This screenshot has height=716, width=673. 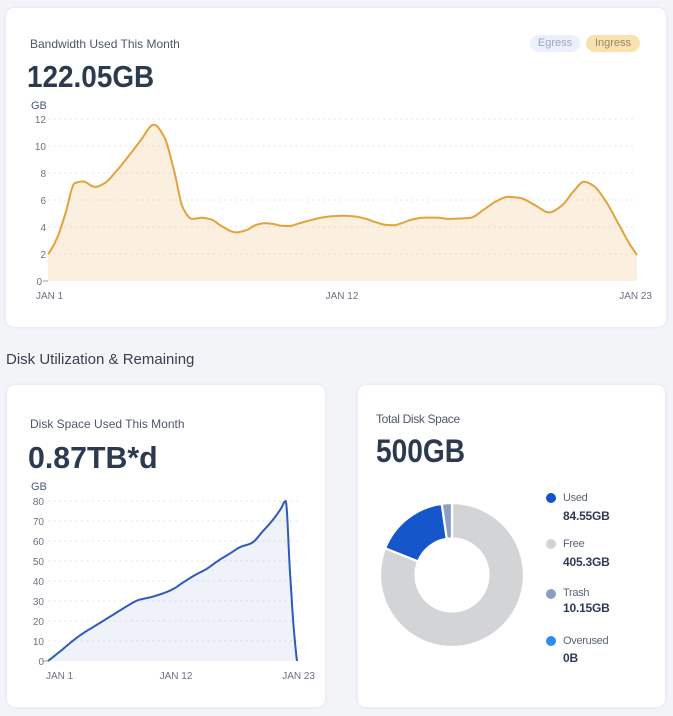 What do you see at coordinates (39, 602) in the screenshot?
I see `svg-text: 30` at bounding box center [39, 602].